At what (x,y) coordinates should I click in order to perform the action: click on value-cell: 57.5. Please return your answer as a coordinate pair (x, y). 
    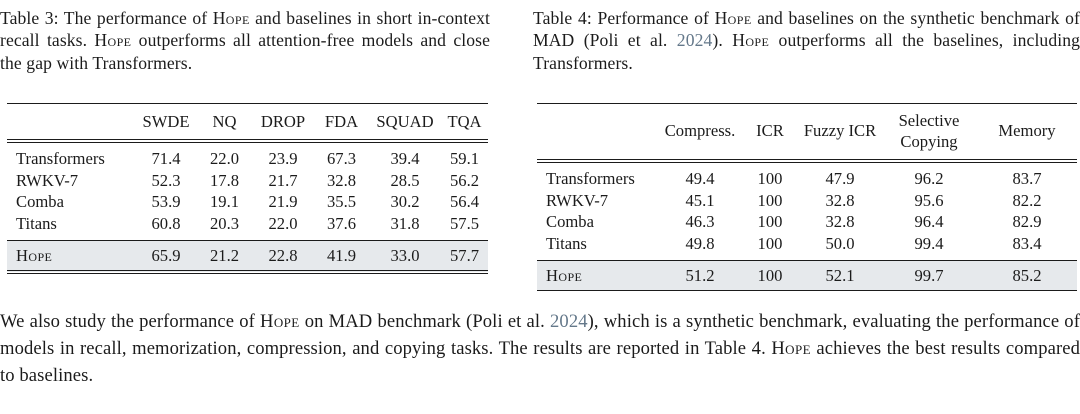
    Looking at the image, I should click on (464, 223).